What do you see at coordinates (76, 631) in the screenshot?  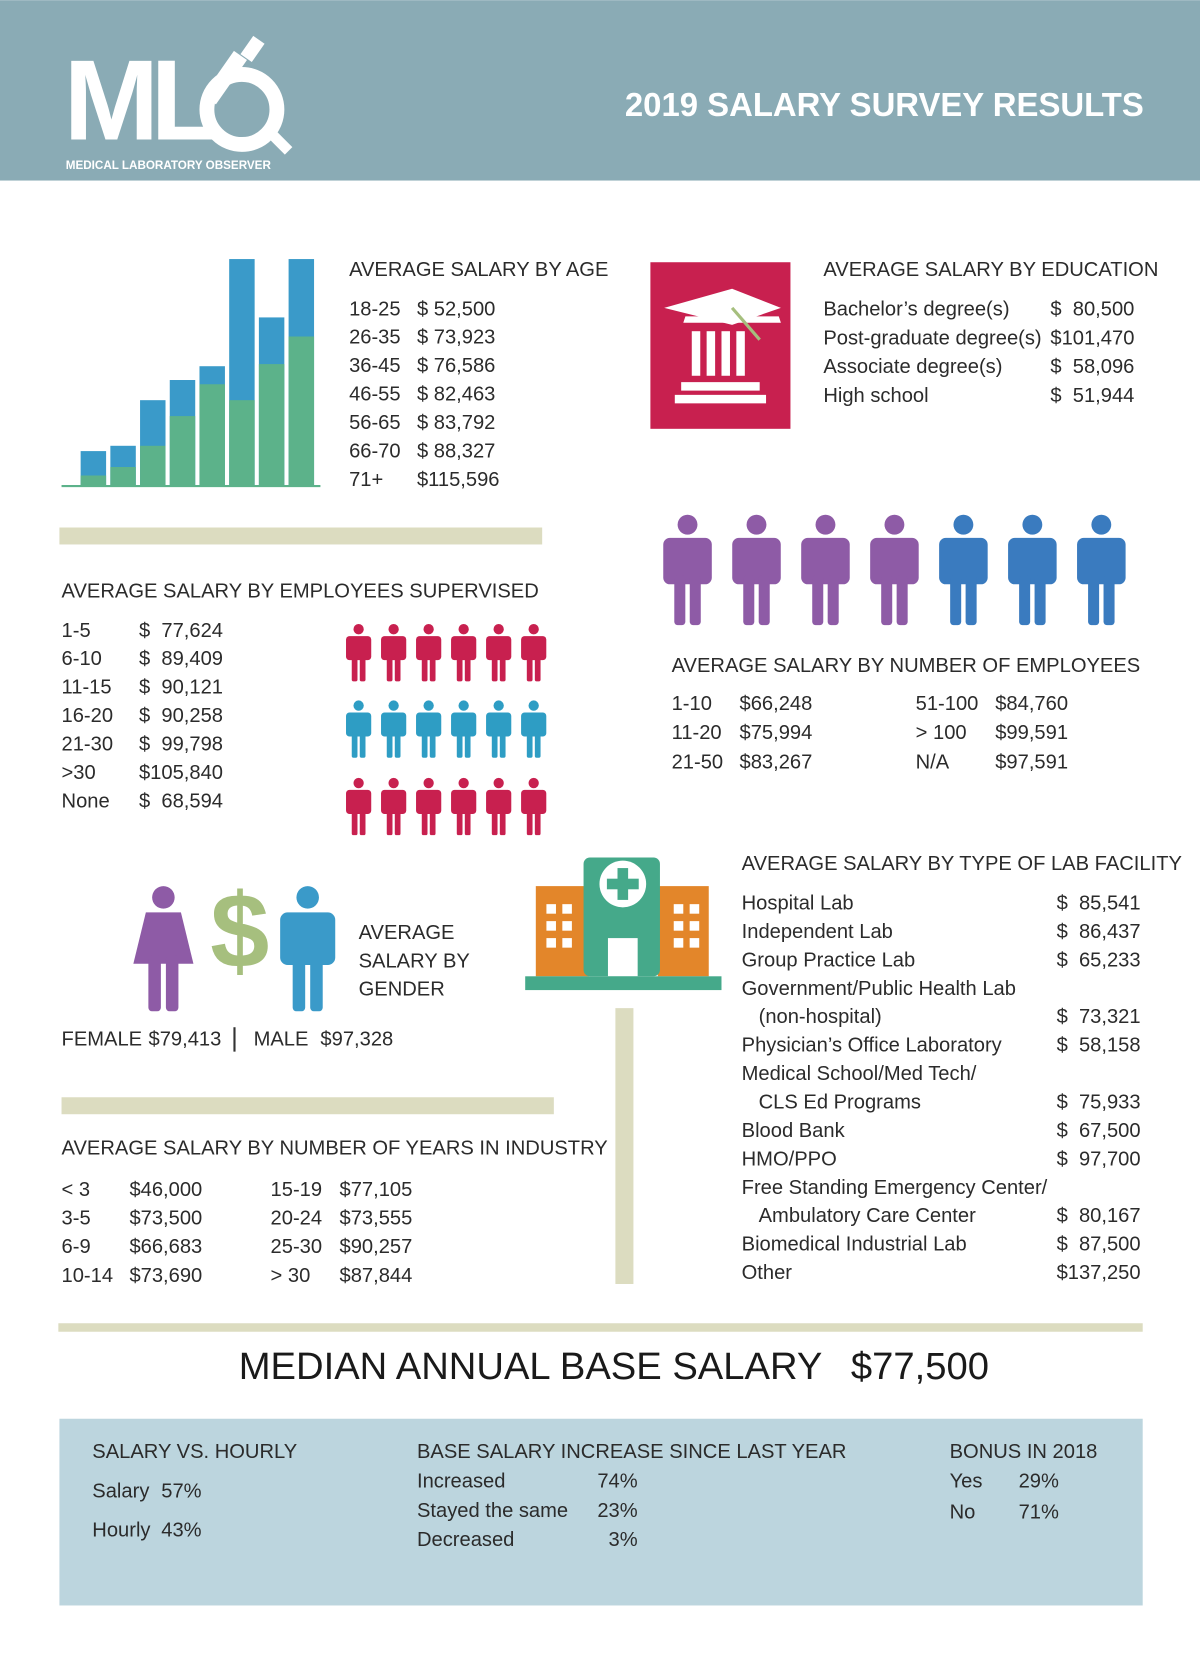 I see `row-label: 1-5` at bounding box center [76, 631].